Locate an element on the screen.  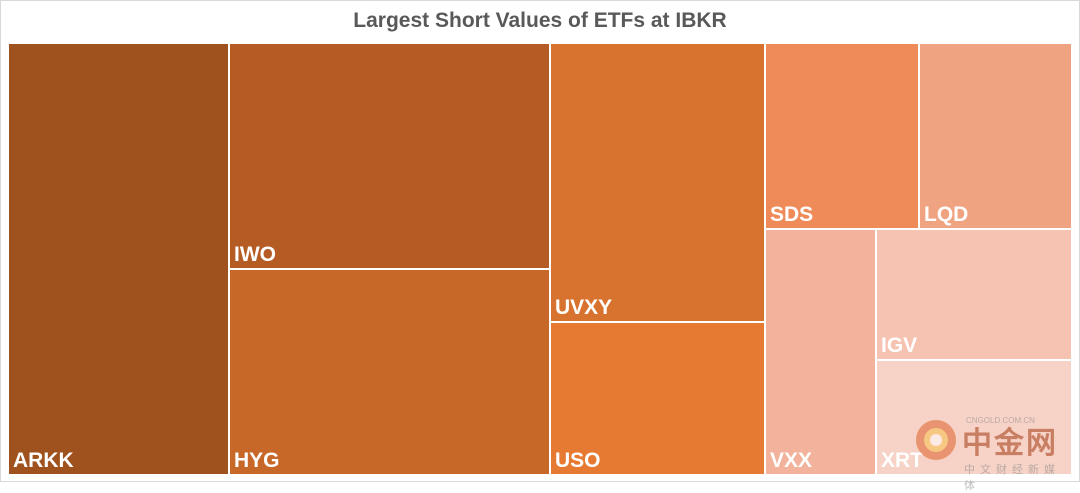
watermark-tagline: 中文财经新媒体 is located at coordinates (1012, 478).